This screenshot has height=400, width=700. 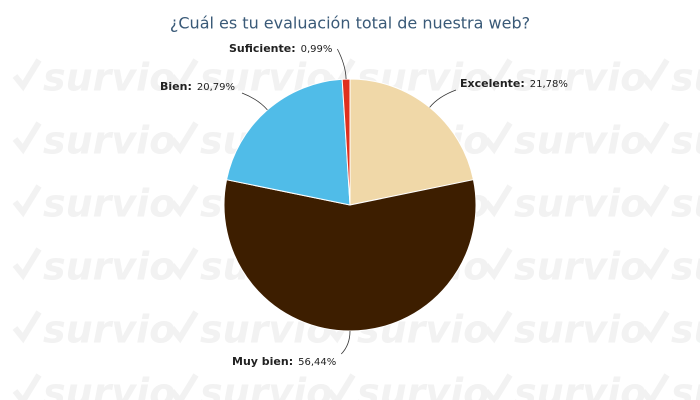 I want to click on slice-label-value: 21,78%, so click(x=549, y=84).